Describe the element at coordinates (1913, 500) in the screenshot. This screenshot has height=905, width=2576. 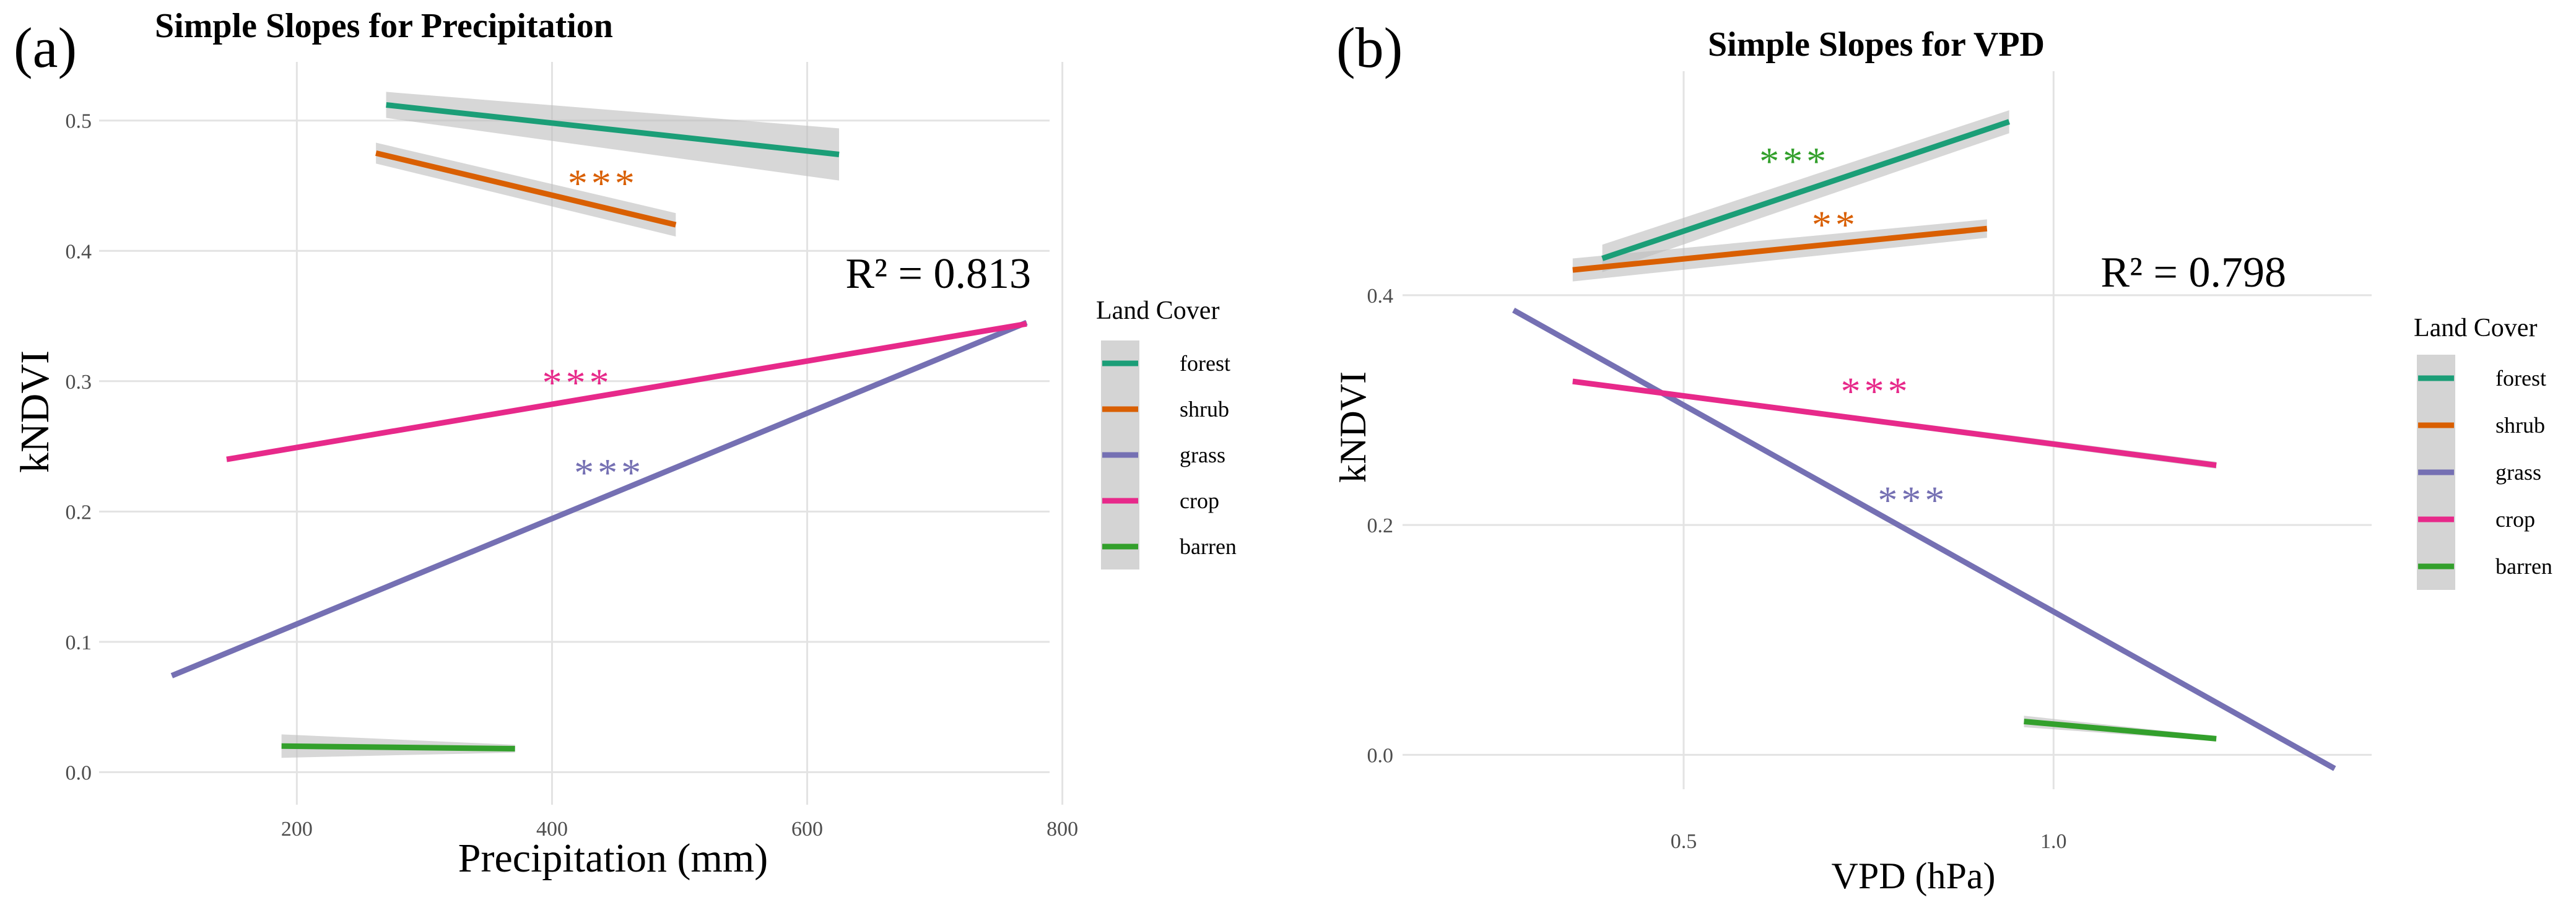
I see `significance-label-b-3: ***` at that location.